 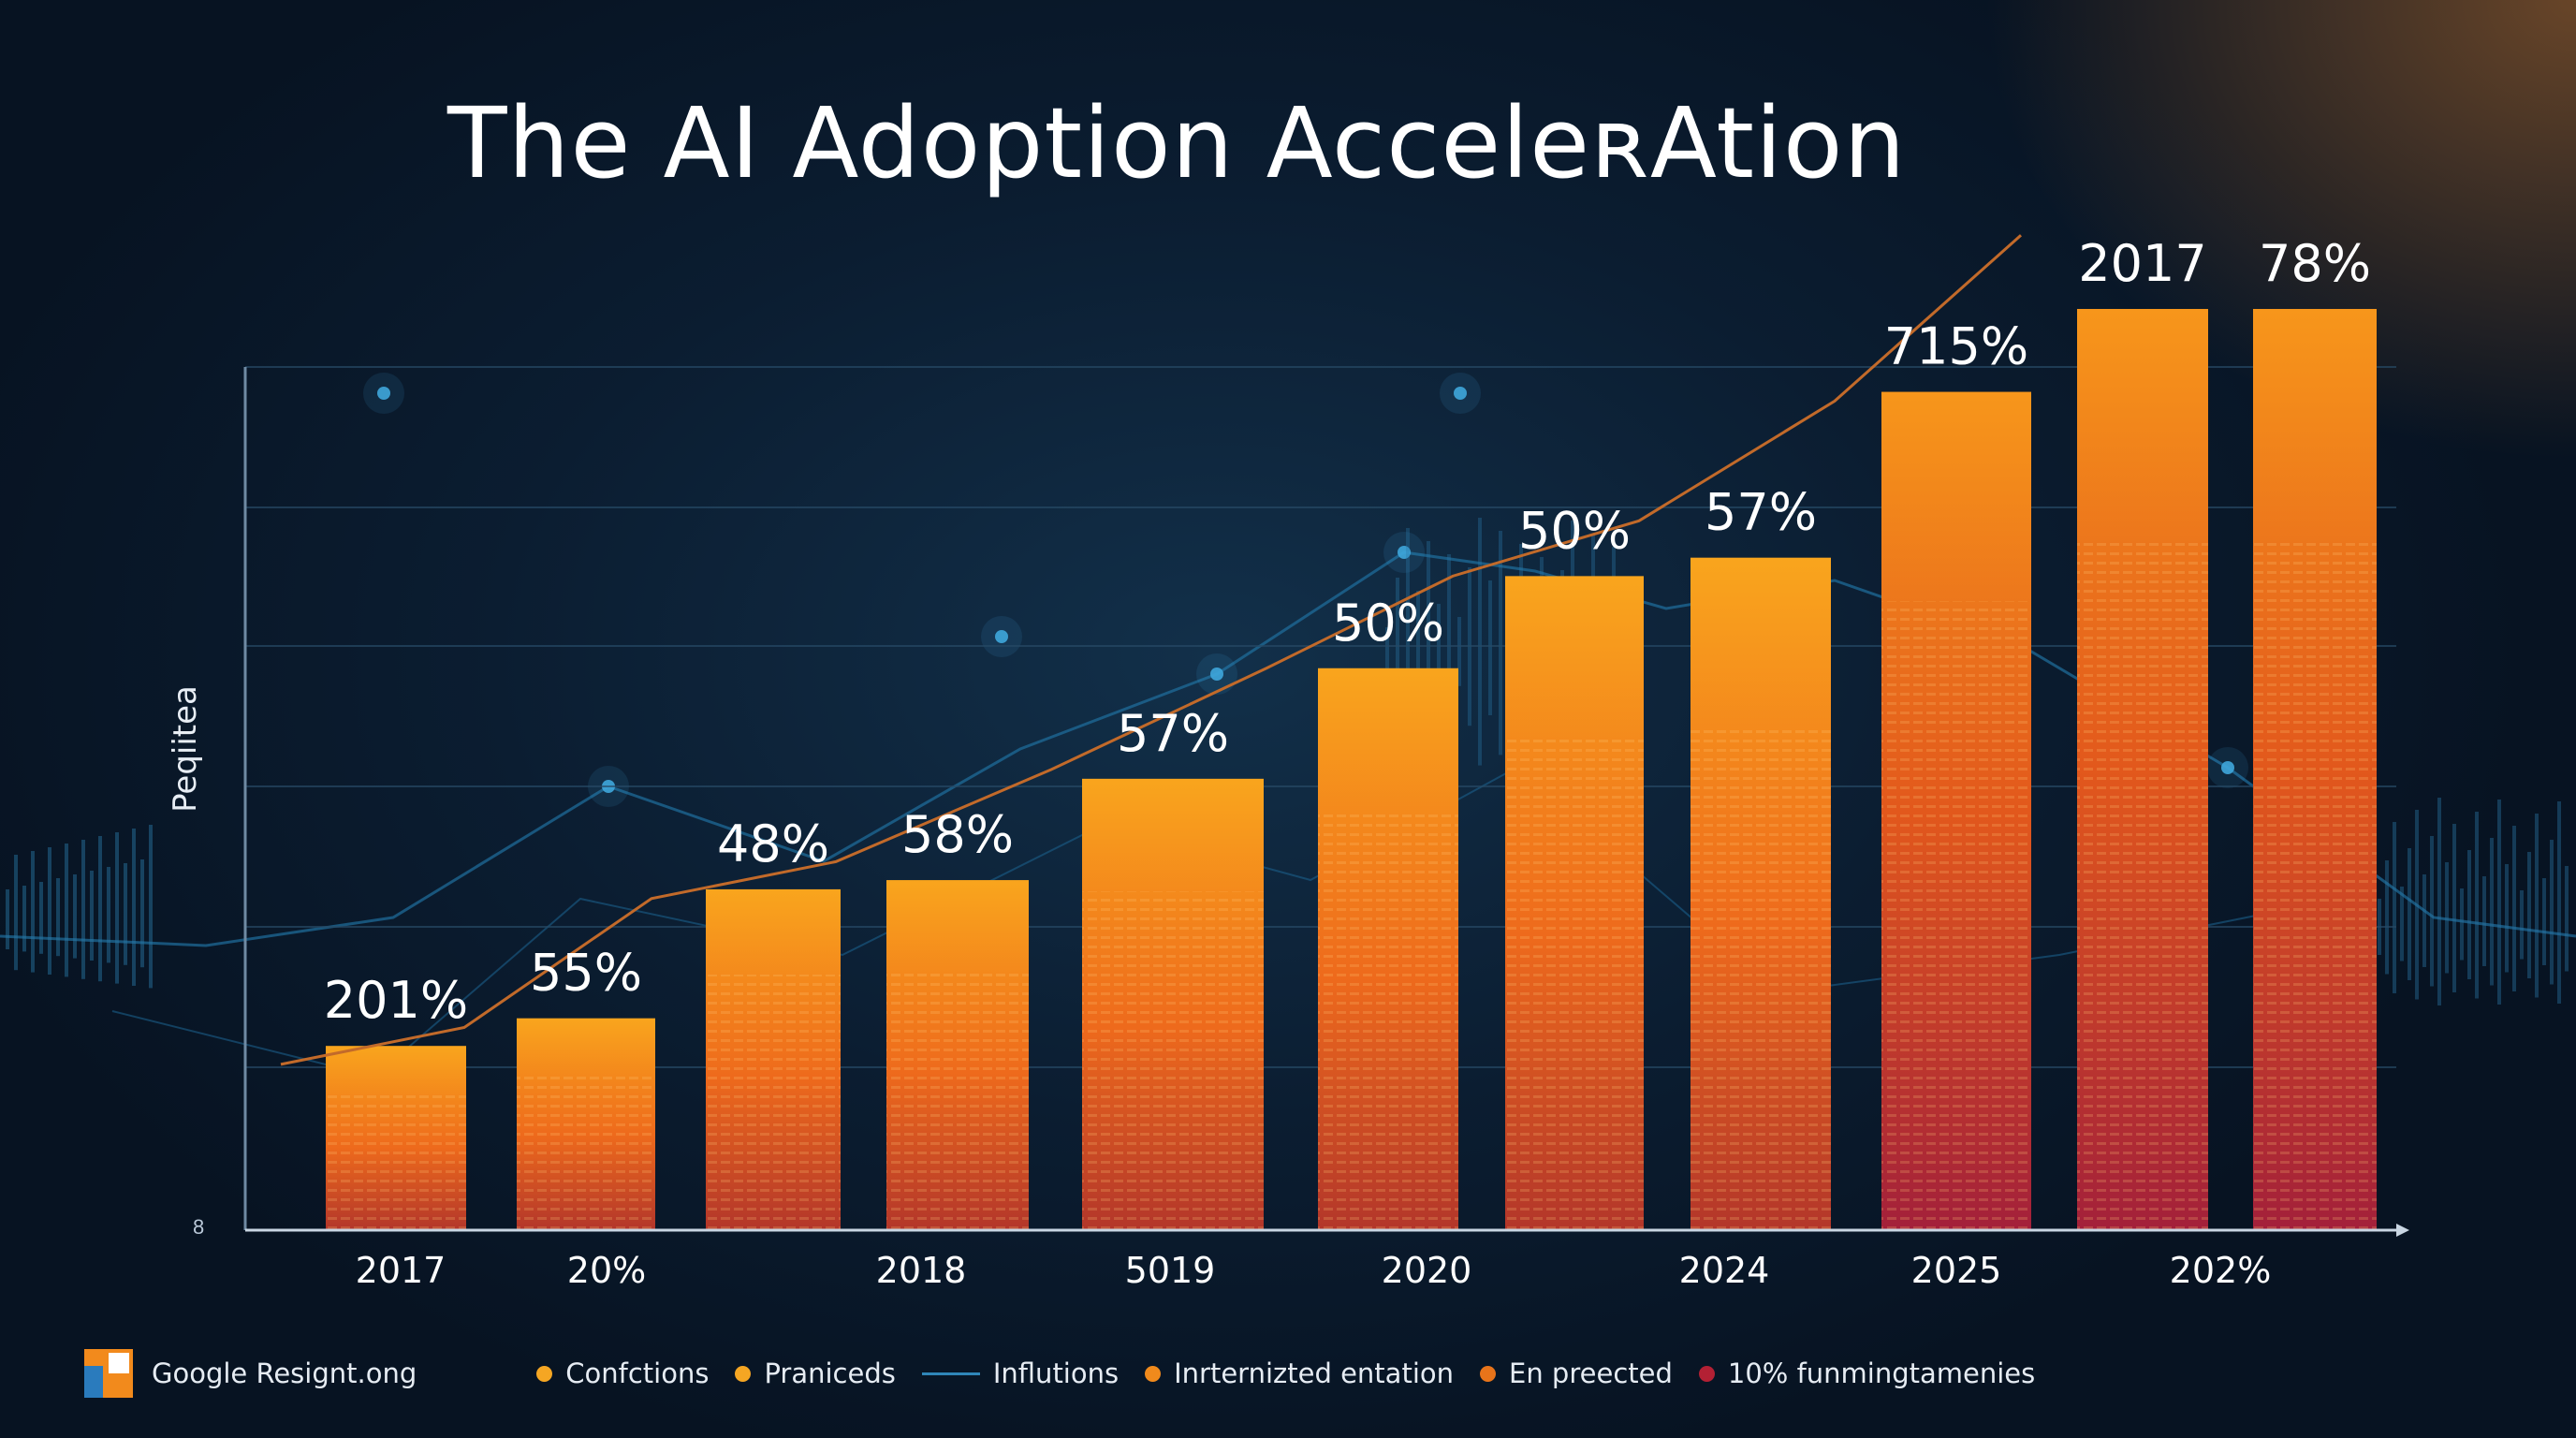 What do you see at coordinates (830, 1373) in the screenshot?
I see `legend-label: Praniceds` at bounding box center [830, 1373].